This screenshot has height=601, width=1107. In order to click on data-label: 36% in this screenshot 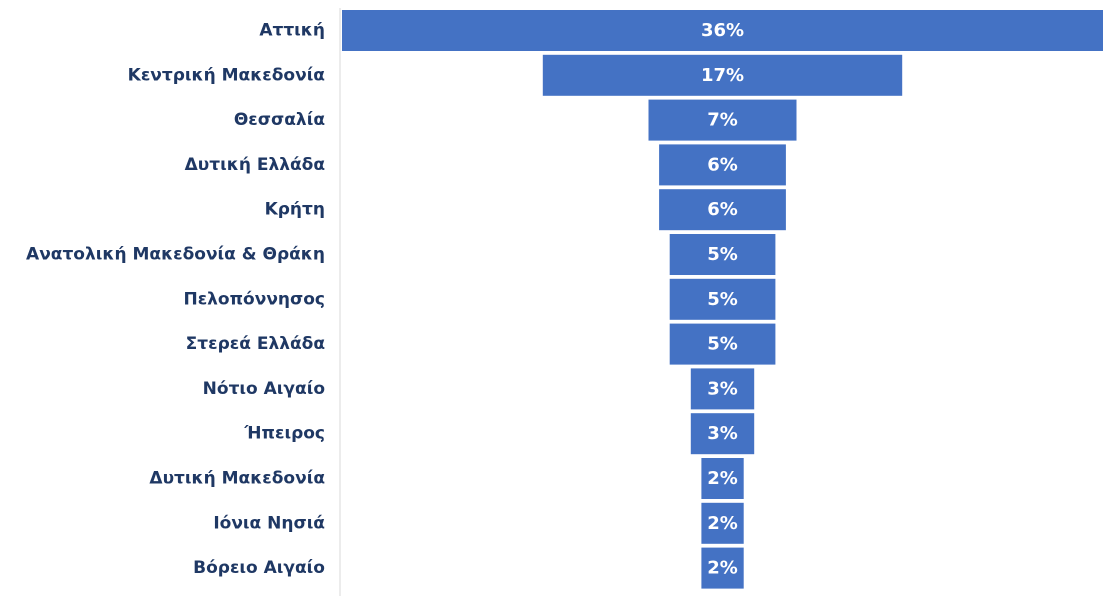, I will do `click(722, 30)`.